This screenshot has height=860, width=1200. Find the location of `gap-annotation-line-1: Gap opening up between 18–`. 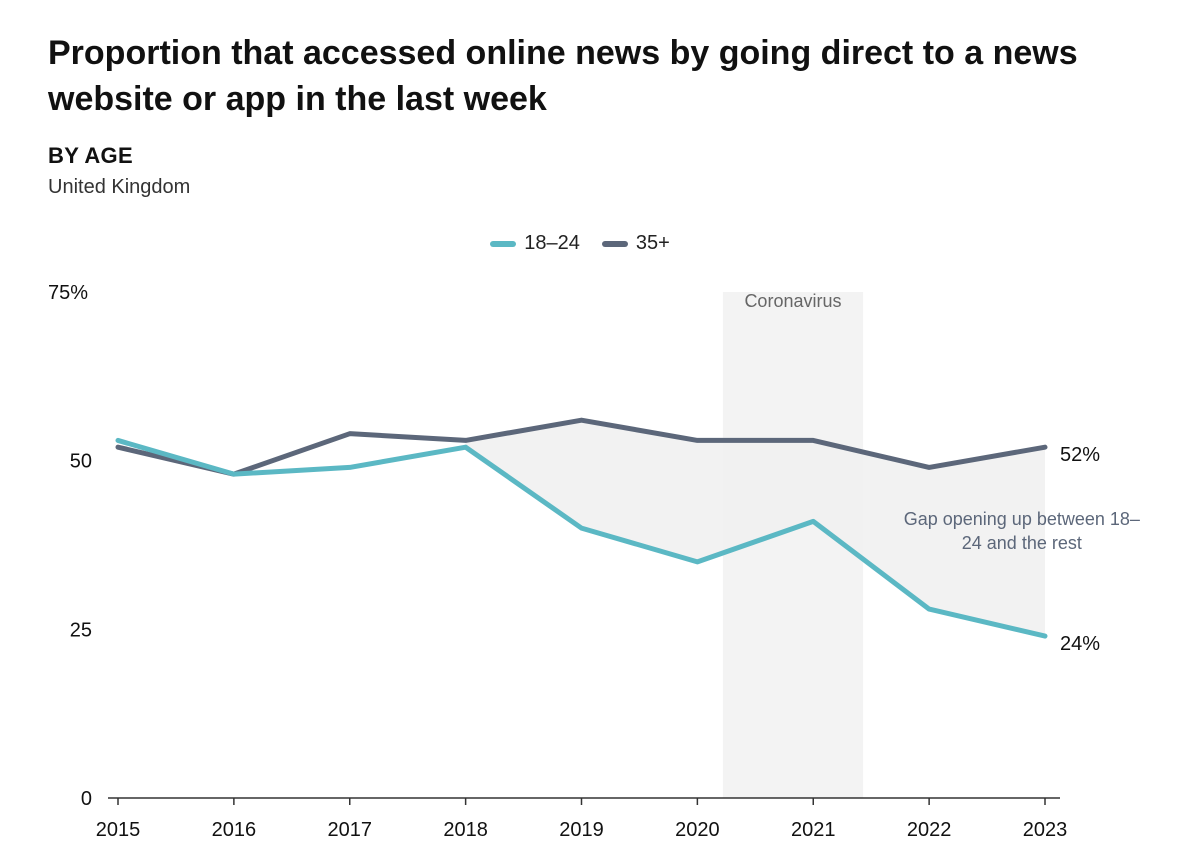

gap-annotation-line-1: Gap opening up between 18– is located at coordinates (1022, 519).